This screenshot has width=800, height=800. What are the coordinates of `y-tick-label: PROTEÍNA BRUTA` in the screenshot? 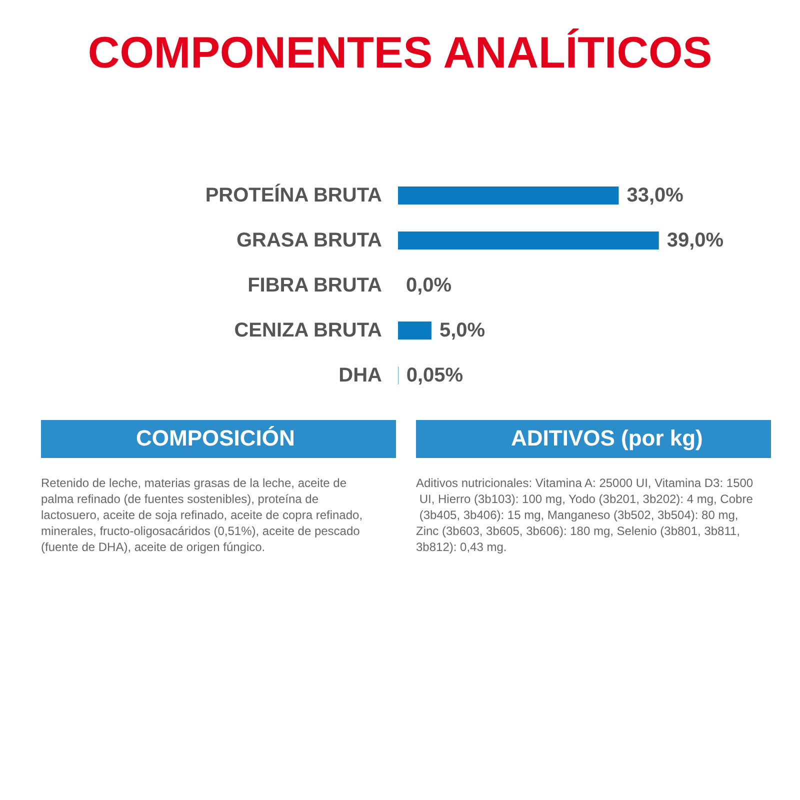 It's located at (293, 195).